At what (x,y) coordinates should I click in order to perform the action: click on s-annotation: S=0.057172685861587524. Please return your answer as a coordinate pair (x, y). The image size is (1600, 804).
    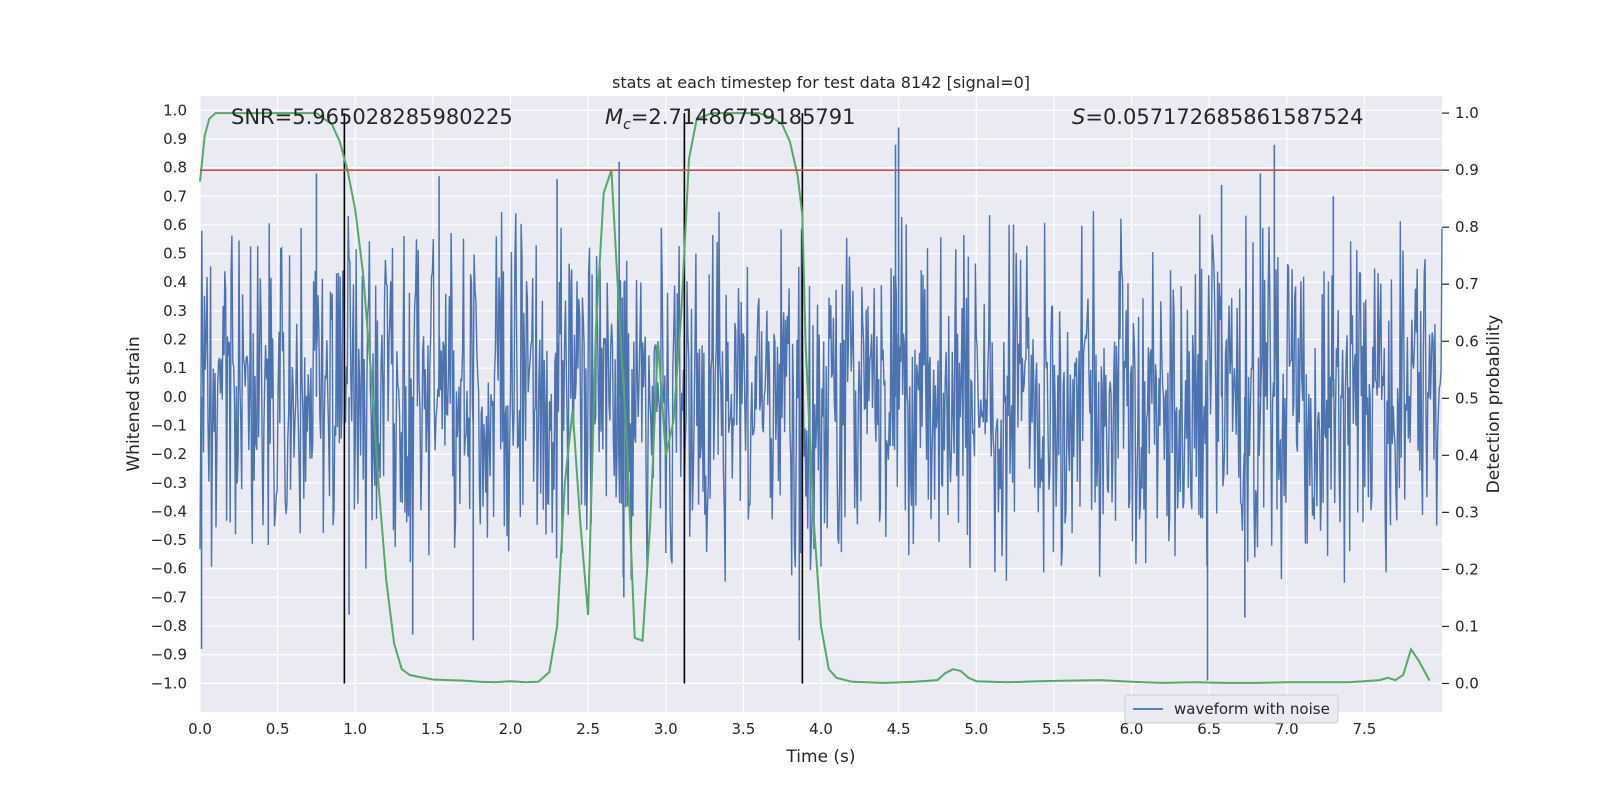
    Looking at the image, I should click on (1217, 117).